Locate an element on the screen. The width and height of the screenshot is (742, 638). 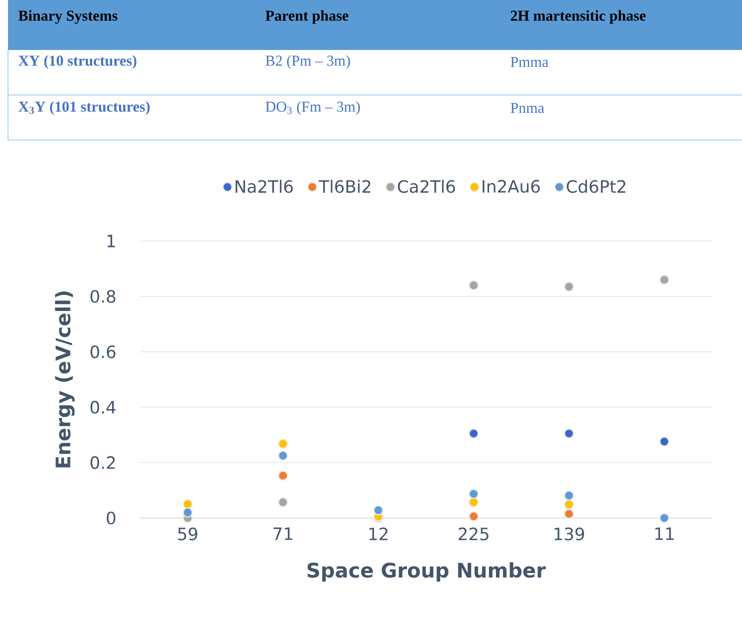
x-tick-label: 59 is located at coordinates (188, 534).